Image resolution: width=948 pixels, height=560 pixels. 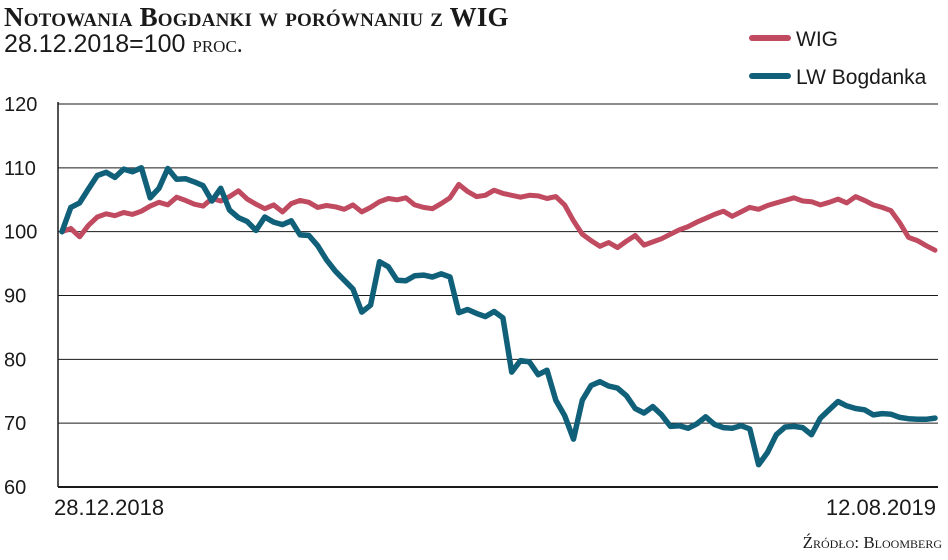 I want to click on y-tick-label: 80, so click(x=15, y=360).